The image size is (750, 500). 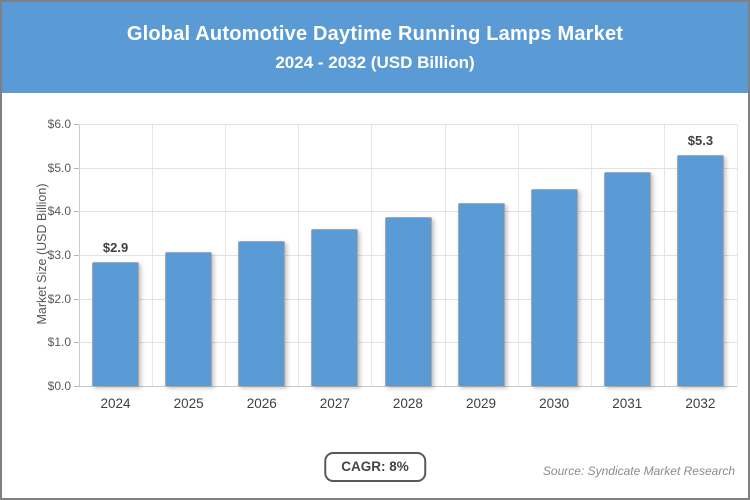 What do you see at coordinates (700, 141) in the screenshot?
I see `bar-value-label: $5.3` at bounding box center [700, 141].